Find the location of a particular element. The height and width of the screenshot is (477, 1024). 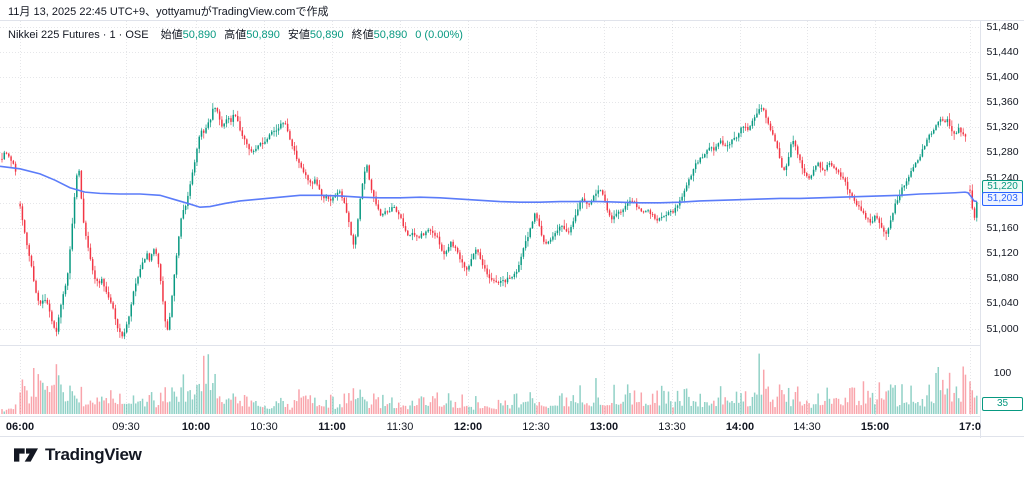

time-tick-label: 10:30 is located at coordinates (264, 427).